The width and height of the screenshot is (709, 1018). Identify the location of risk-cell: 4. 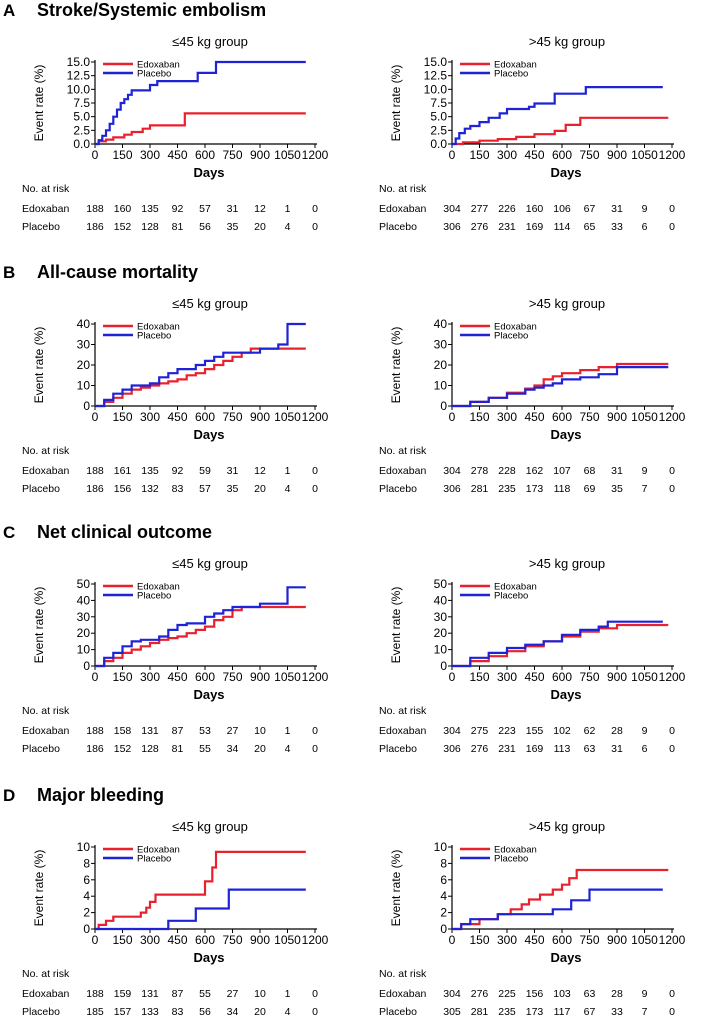
(288, 1012).